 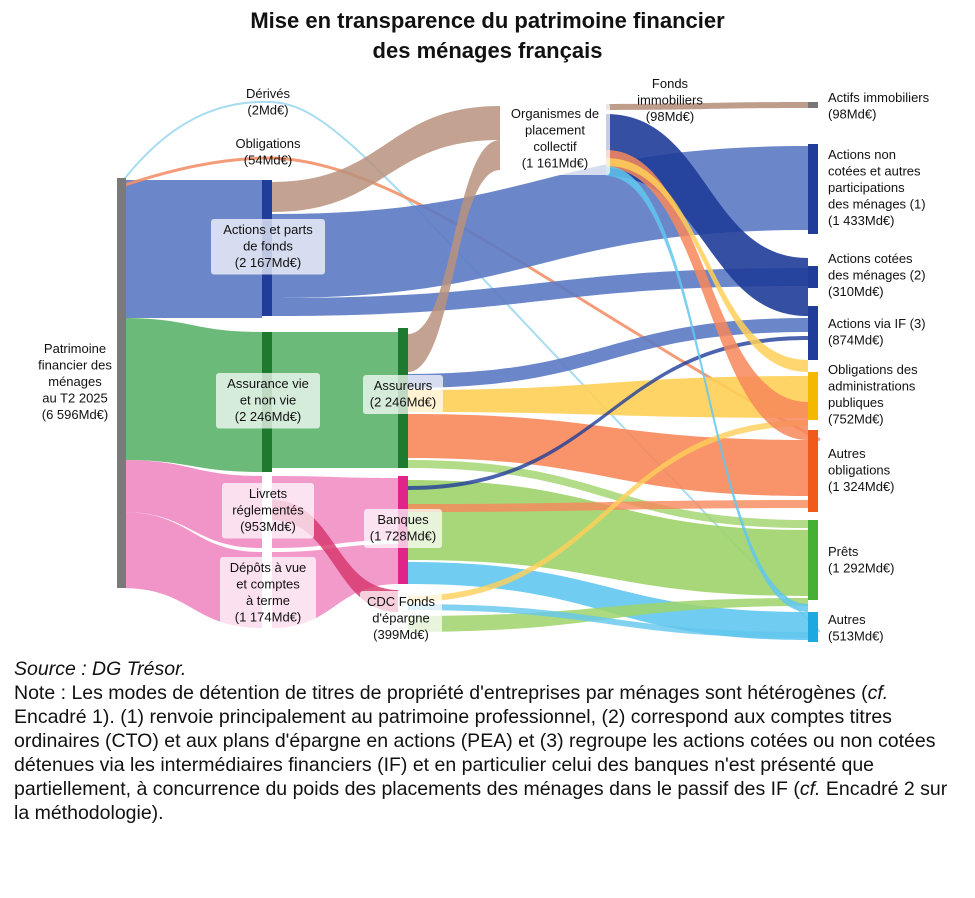 What do you see at coordinates (454, 256) in the screenshot?
I see `flow-assureurs-to-opc` at bounding box center [454, 256].